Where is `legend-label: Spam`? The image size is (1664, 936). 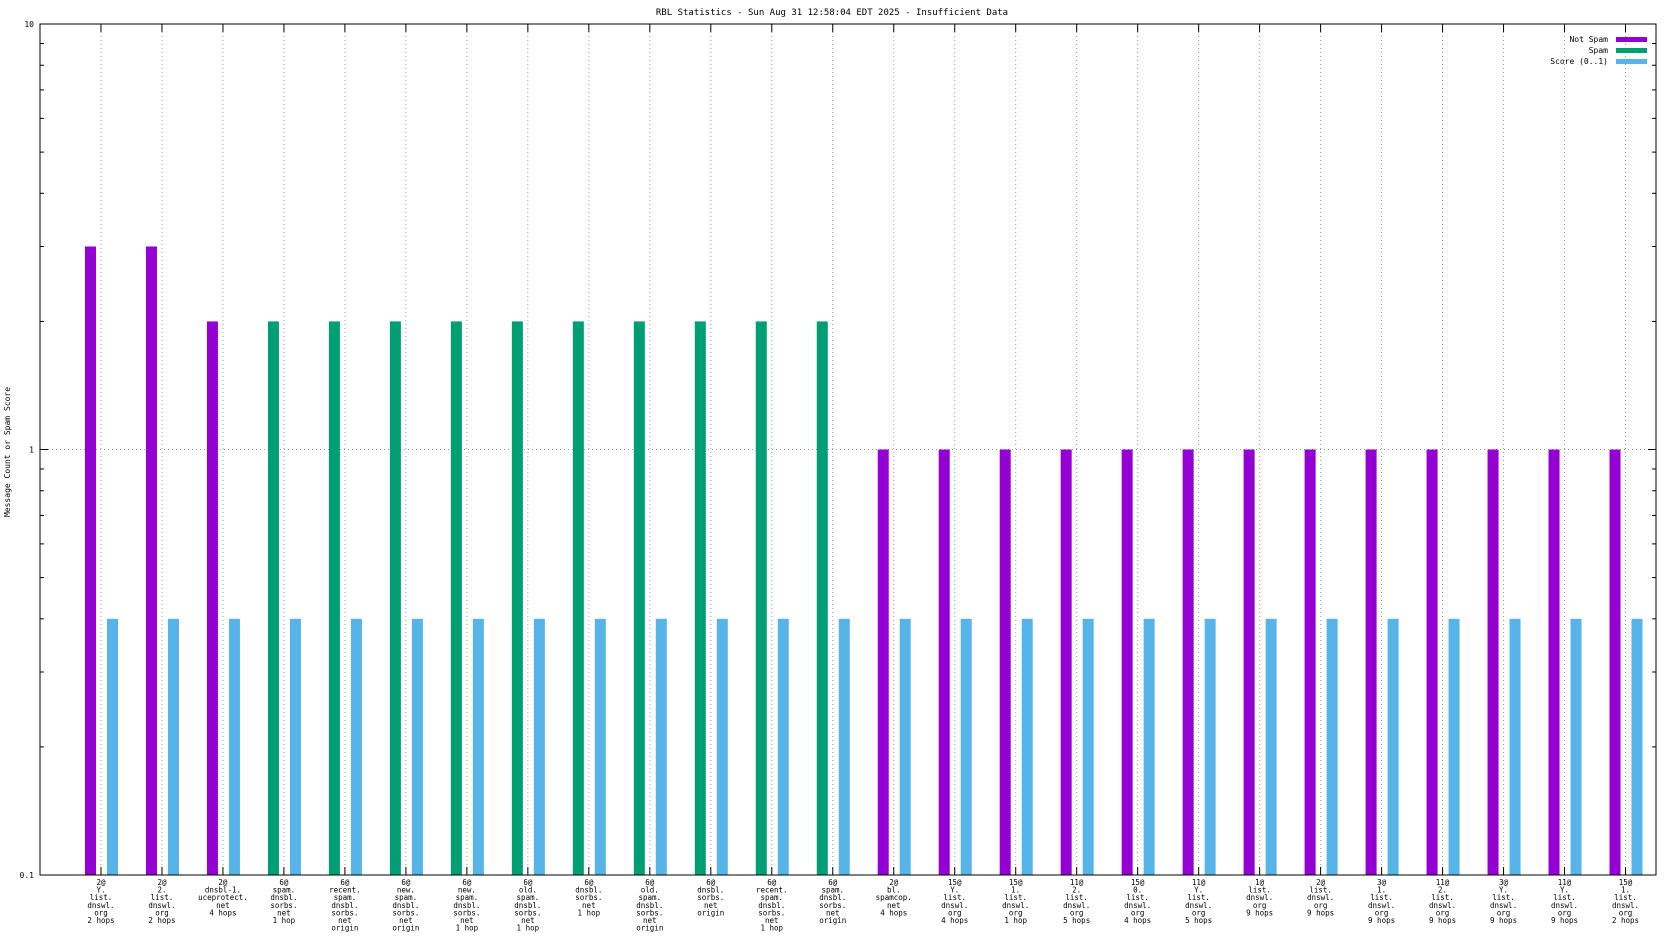 legend-label: Spam is located at coordinates (1598, 50).